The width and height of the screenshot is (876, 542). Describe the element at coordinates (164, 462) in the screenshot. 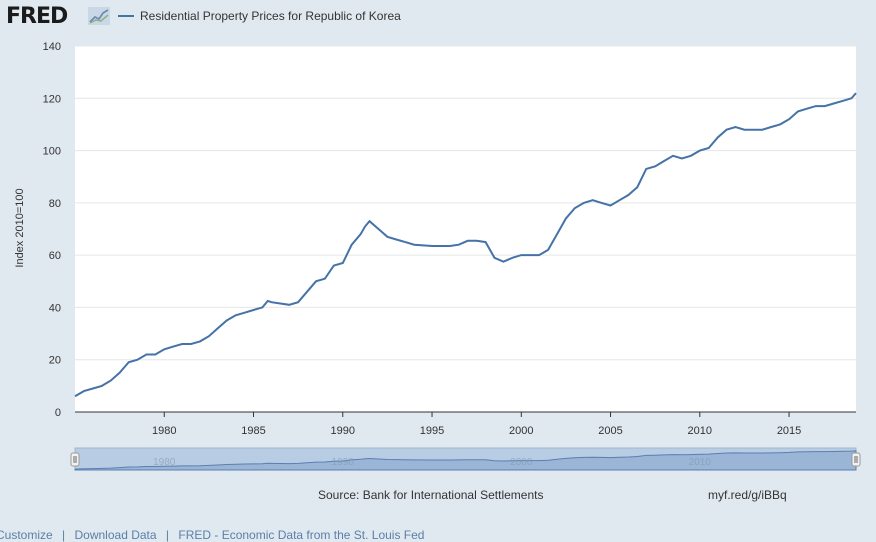

I see `navigator-x-label: 1980` at that location.